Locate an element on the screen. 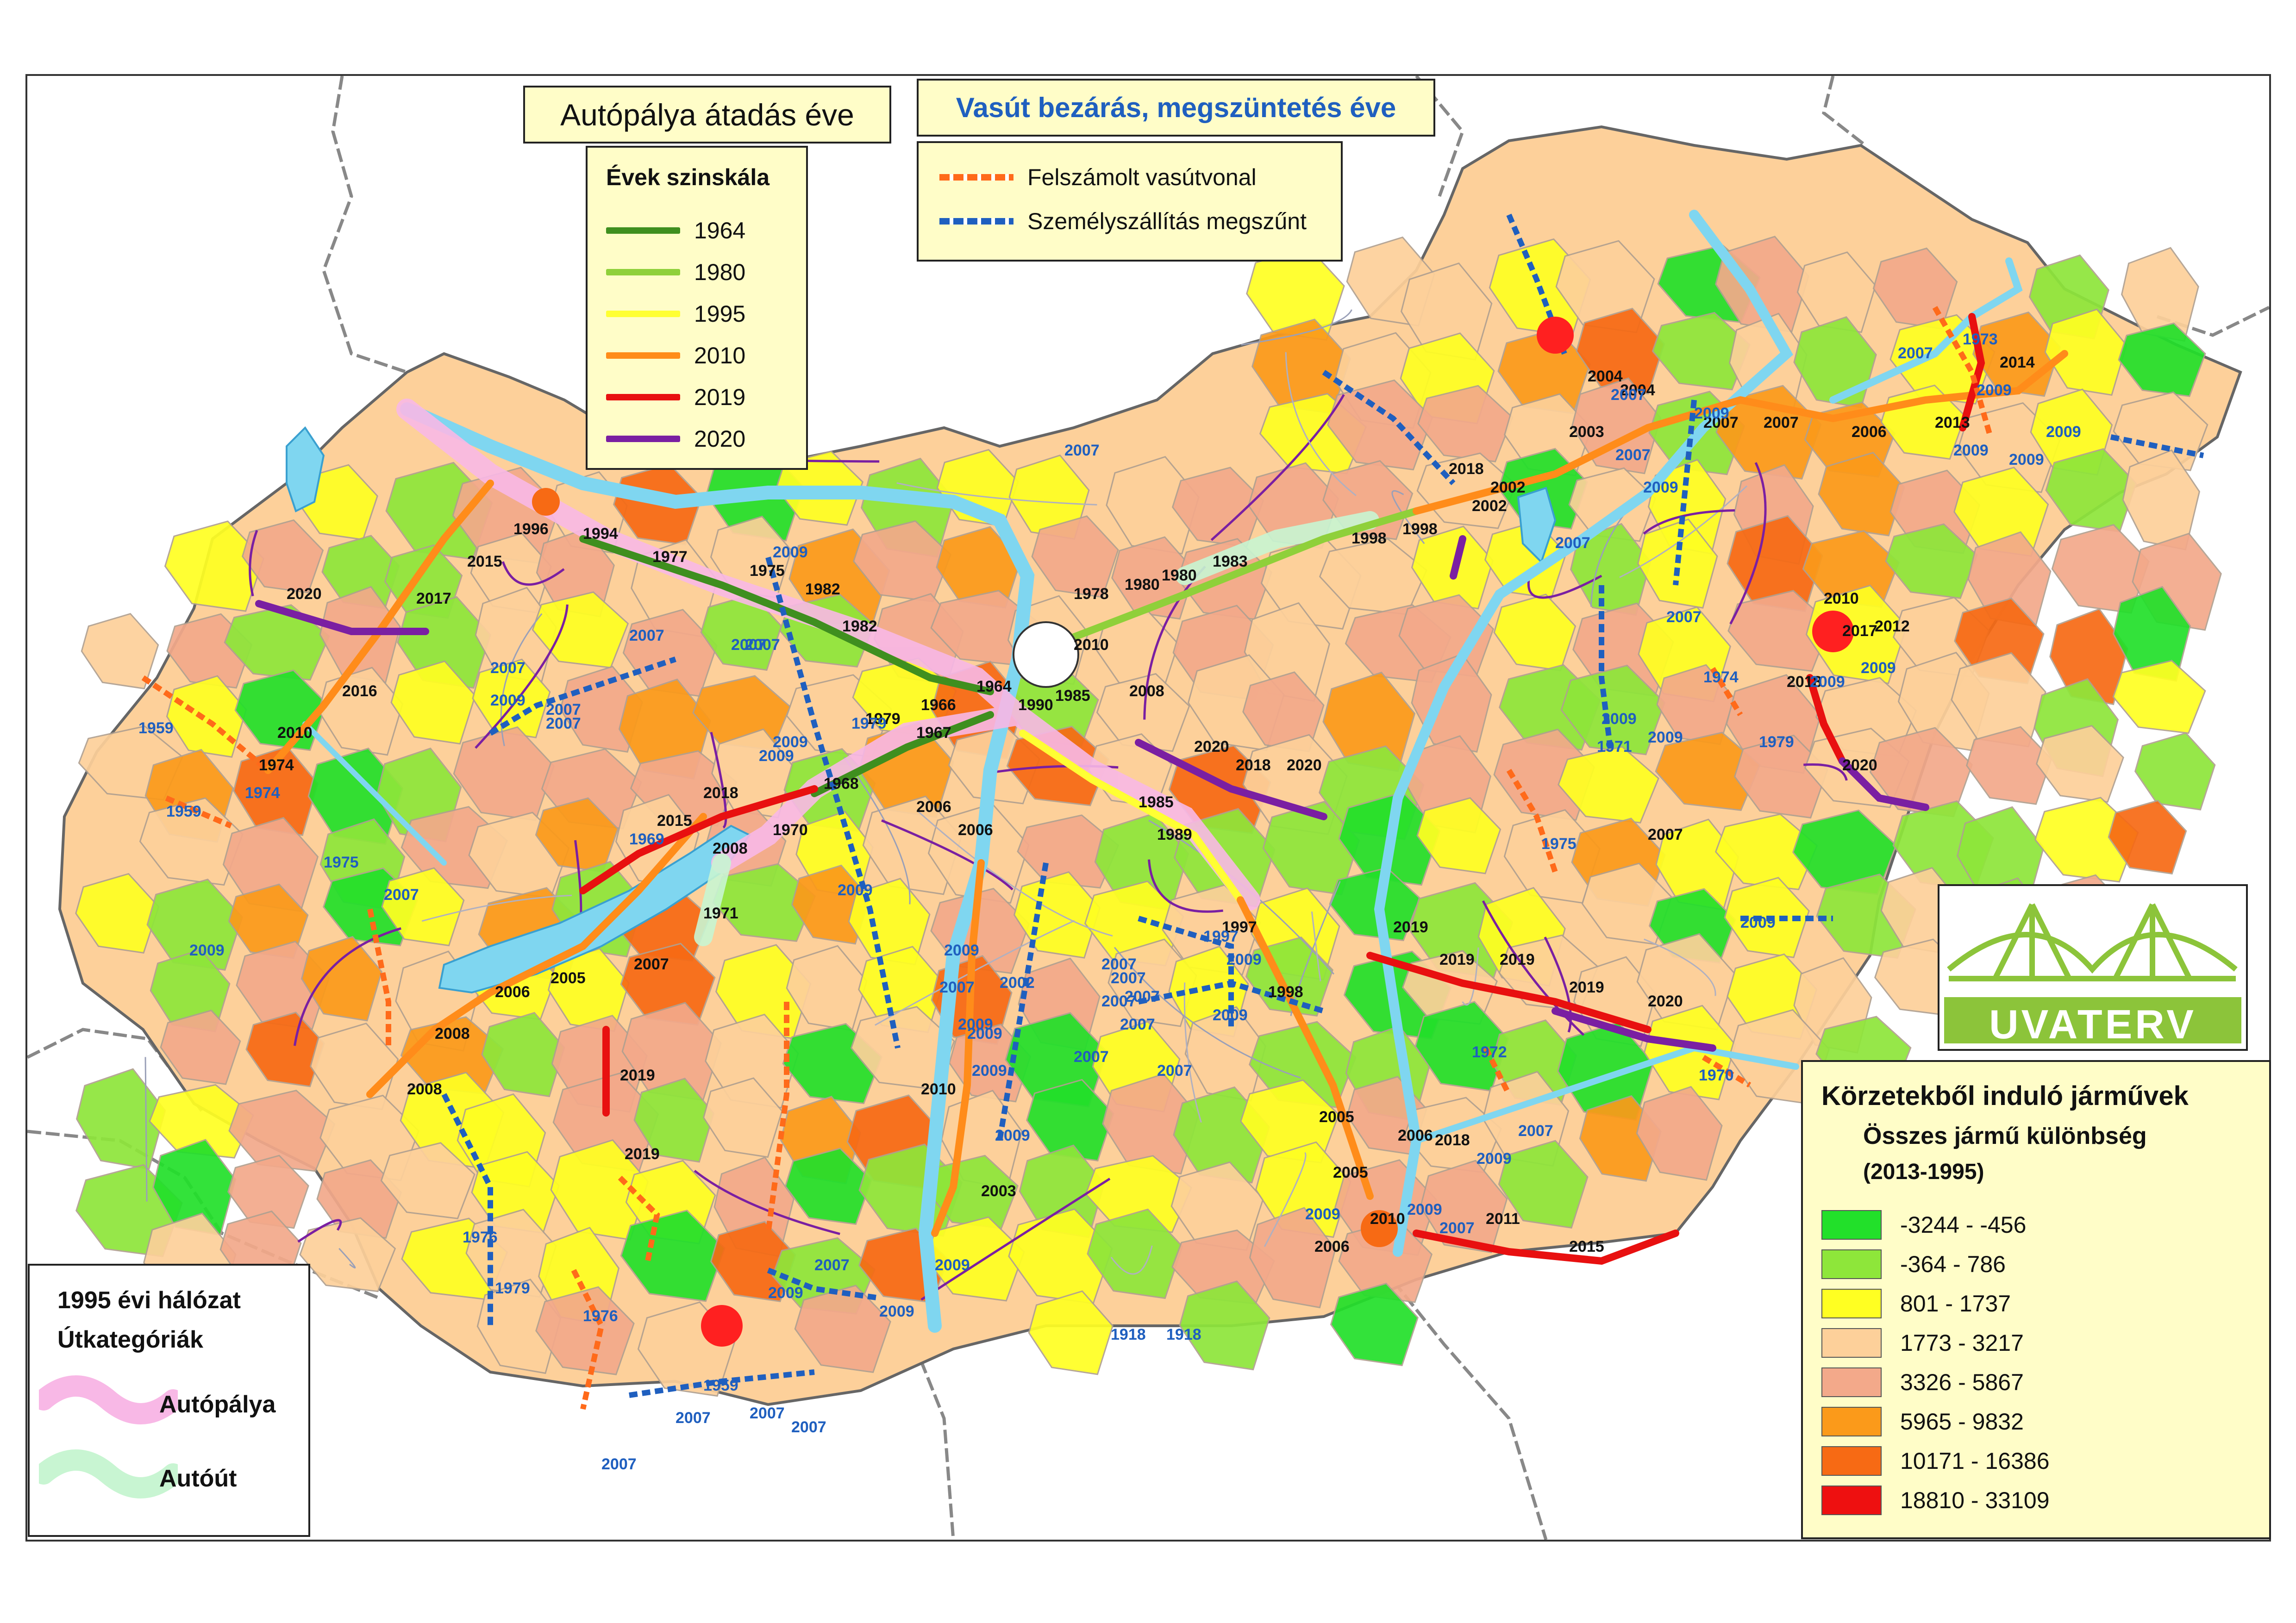 The image size is (2296, 1623). lake-ferto is located at coordinates (305, 469).